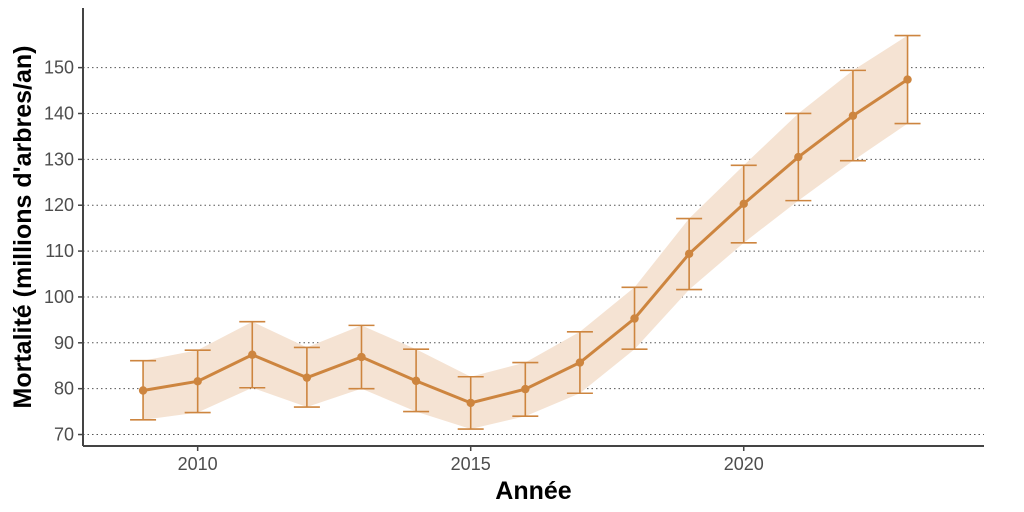 The image size is (1024, 512). What do you see at coordinates (198, 464) in the screenshot?
I see `x-tick-label: 2010` at bounding box center [198, 464].